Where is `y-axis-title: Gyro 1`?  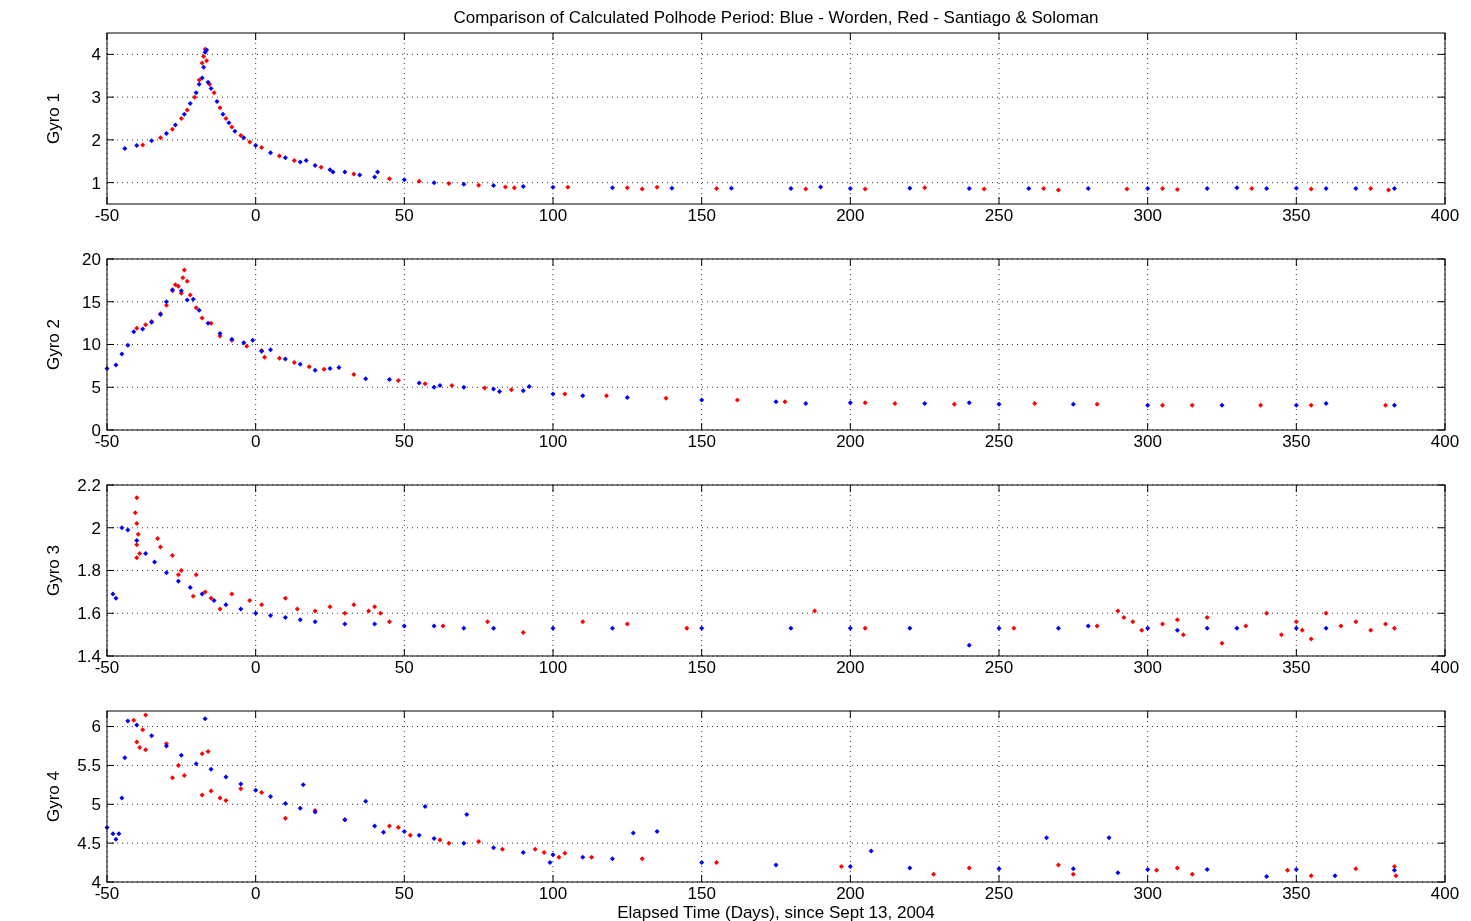
y-axis-title: Gyro 1 is located at coordinates (53, 118).